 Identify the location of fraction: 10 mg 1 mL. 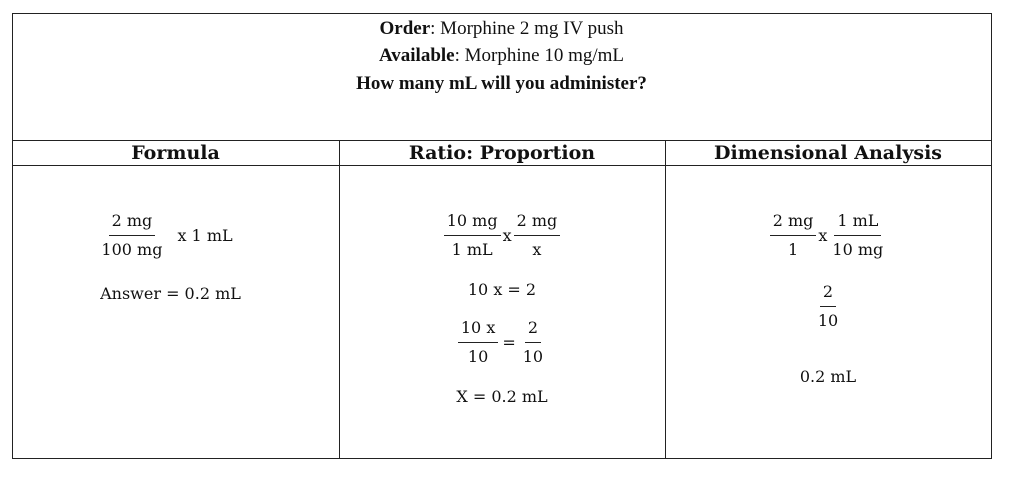
(472, 235).